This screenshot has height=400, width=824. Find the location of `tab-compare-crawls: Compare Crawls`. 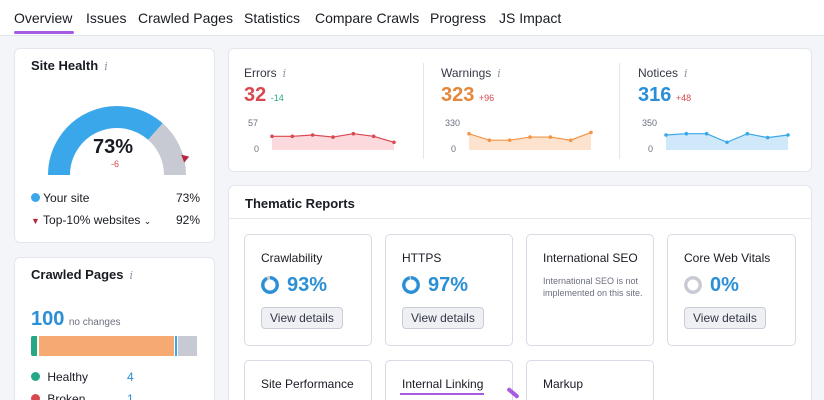

tab-compare-crawls: Compare Crawls is located at coordinates (367, 18).